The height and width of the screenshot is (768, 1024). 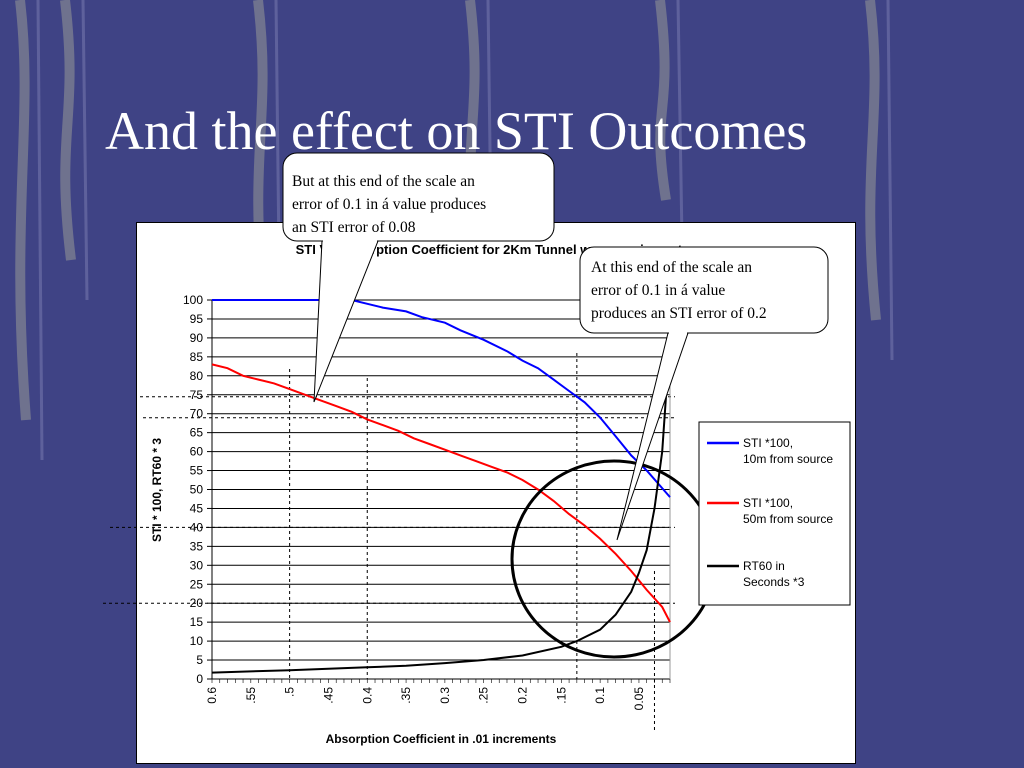 What do you see at coordinates (456, 131) in the screenshot?
I see `slide-title: And the effect on STI Outcomes` at bounding box center [456, 131].